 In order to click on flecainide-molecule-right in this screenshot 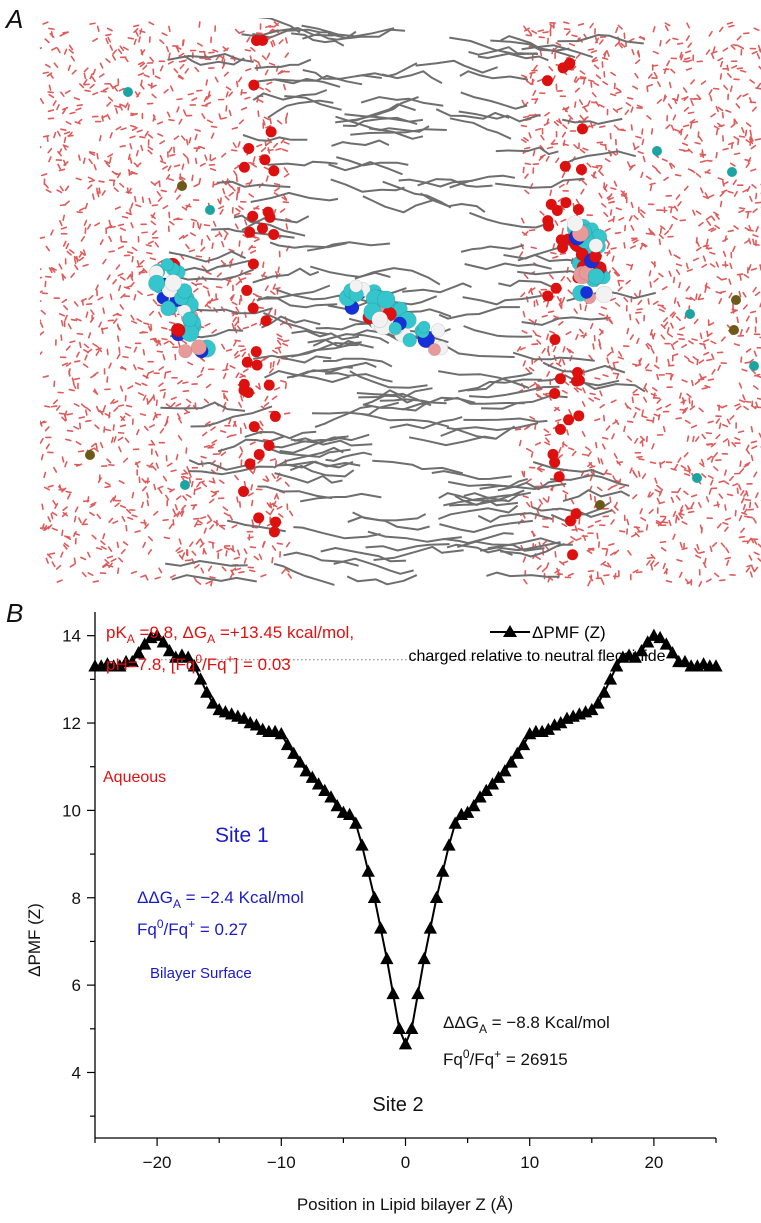, I will do `click(589, 260)`.